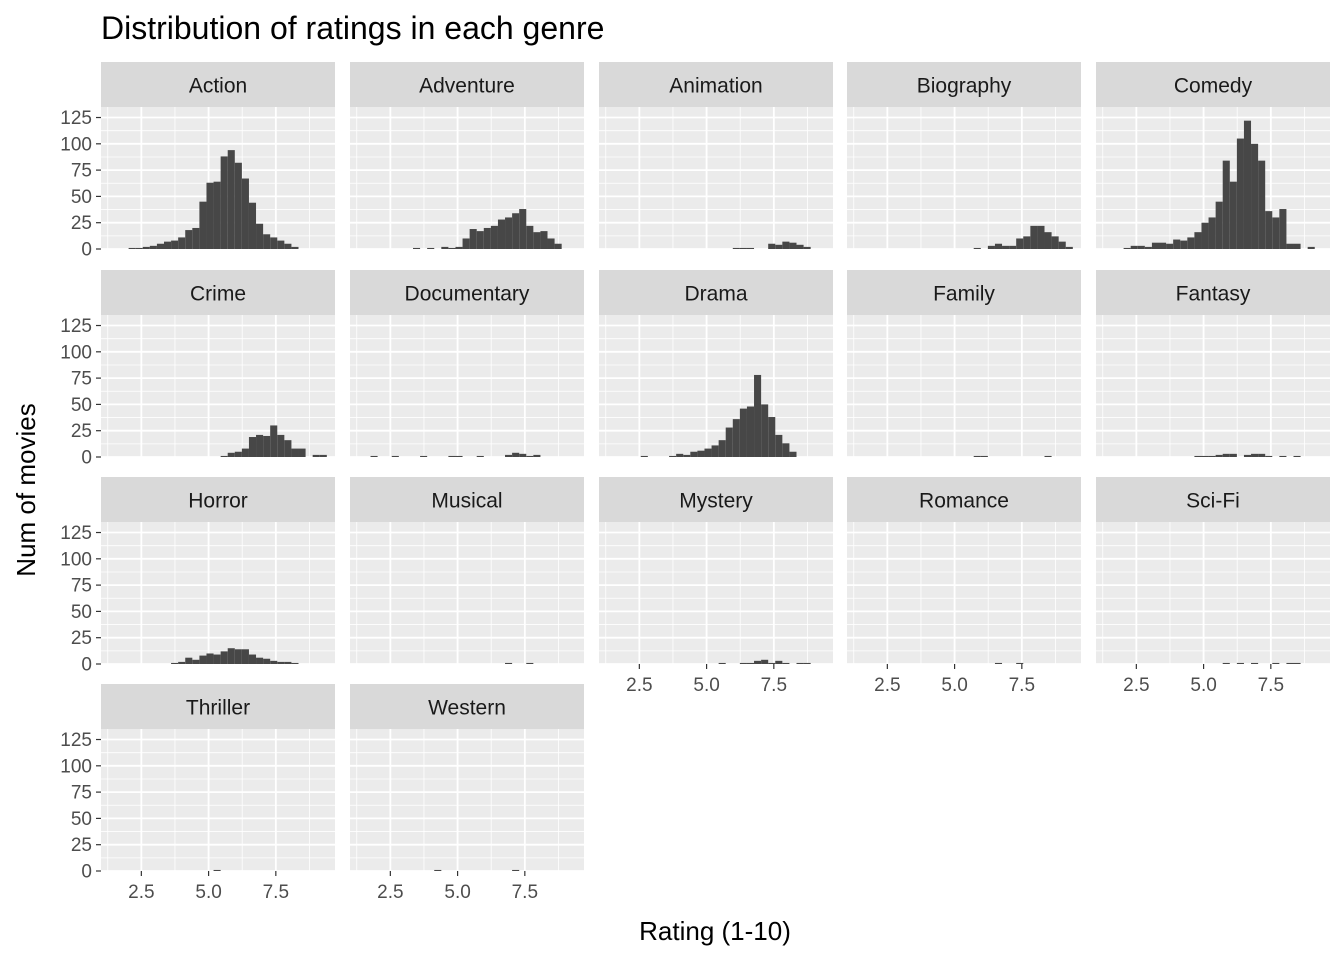  Describe the element at coordinates (1213, 294) in the screenshot. I see `facet-strip-label: Fantasy` at that location.